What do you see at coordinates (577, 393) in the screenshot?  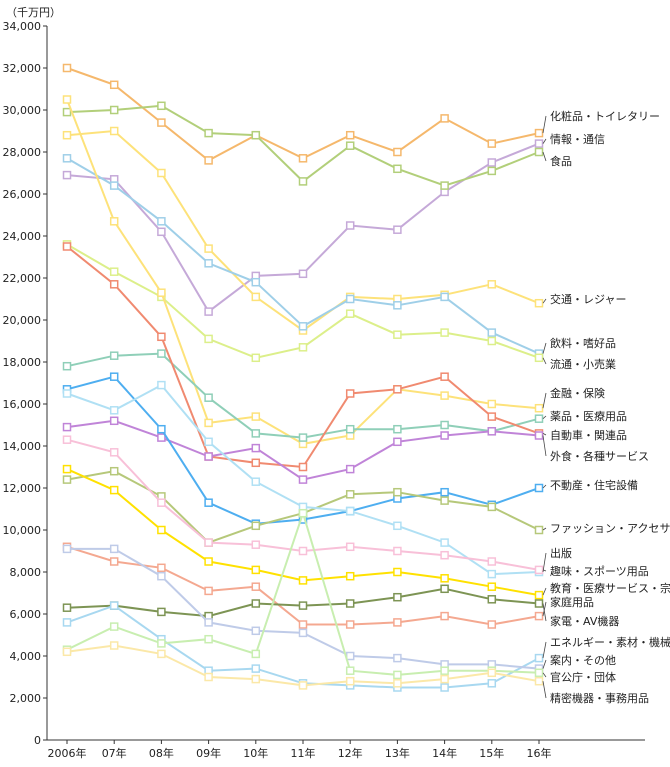 I see `legend-label: 金融・保険` at bounding box center [577, 393].